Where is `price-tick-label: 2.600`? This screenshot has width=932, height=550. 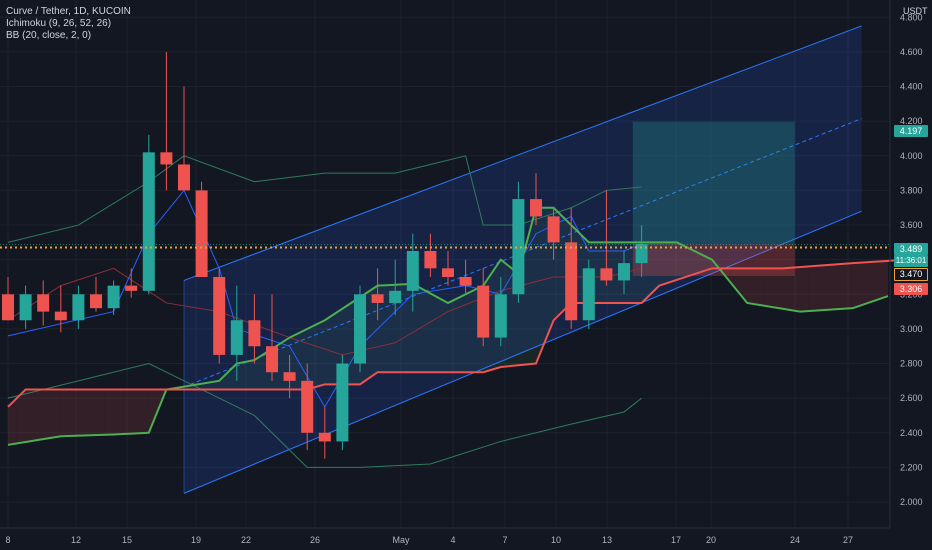 price-tick-label: 2.600 is located at coordinates (911, 398).